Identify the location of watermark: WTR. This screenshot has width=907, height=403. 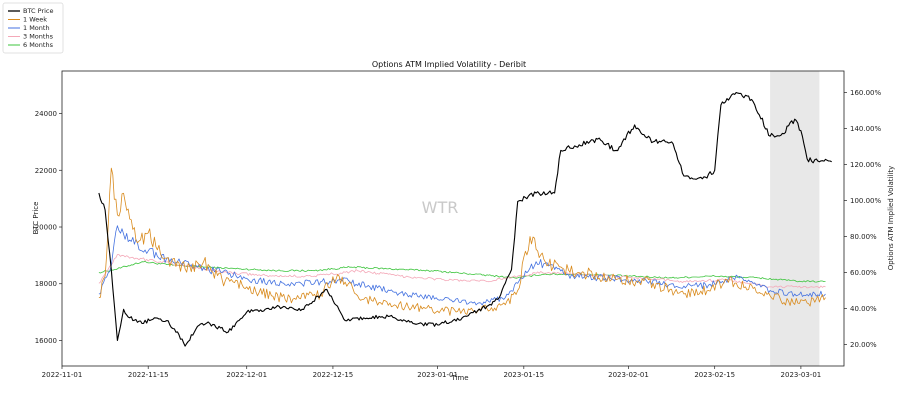
(440, 207).